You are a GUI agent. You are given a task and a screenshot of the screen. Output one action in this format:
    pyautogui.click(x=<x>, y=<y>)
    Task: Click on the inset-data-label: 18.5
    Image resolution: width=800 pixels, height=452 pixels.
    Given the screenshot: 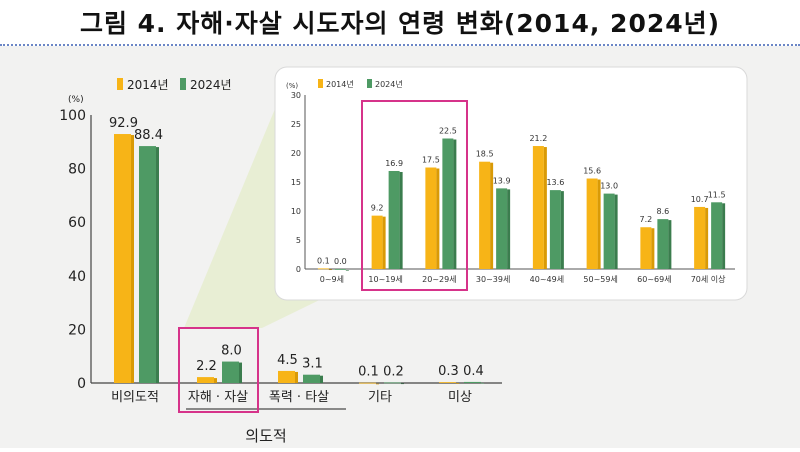 What is the action you would take?
    pyautogui.click(x=485, y=154)
    